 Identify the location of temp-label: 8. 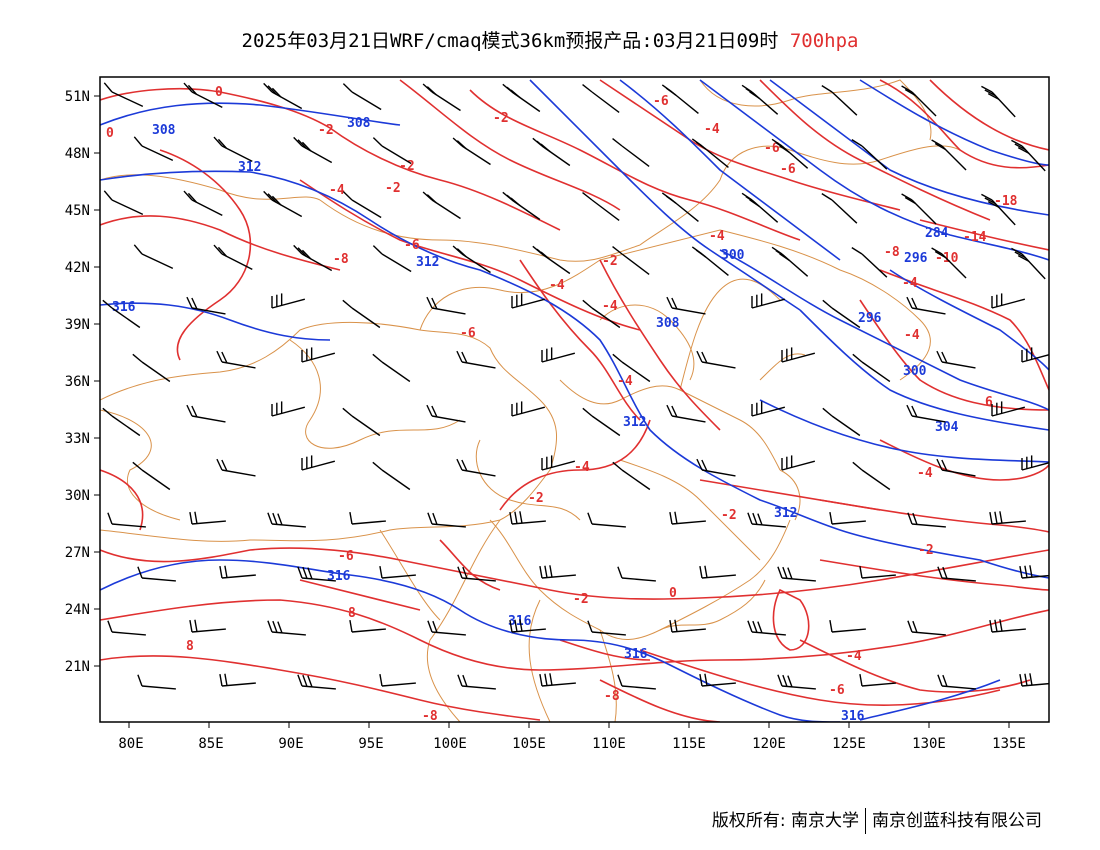
(190, 646).